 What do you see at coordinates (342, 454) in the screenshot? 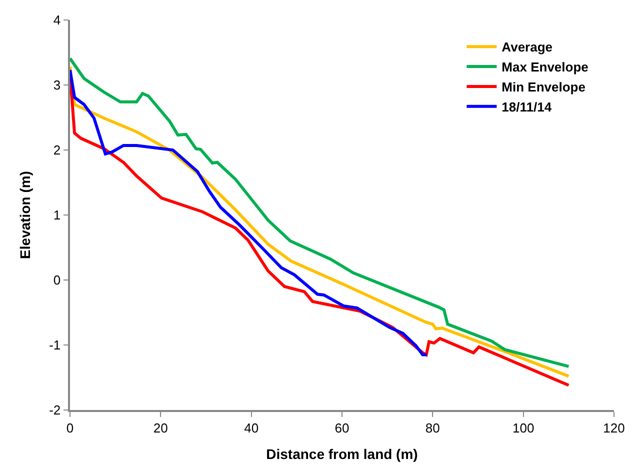
I see `x-axis-title: Distance from land (m)` at bounding box center [342, 454].